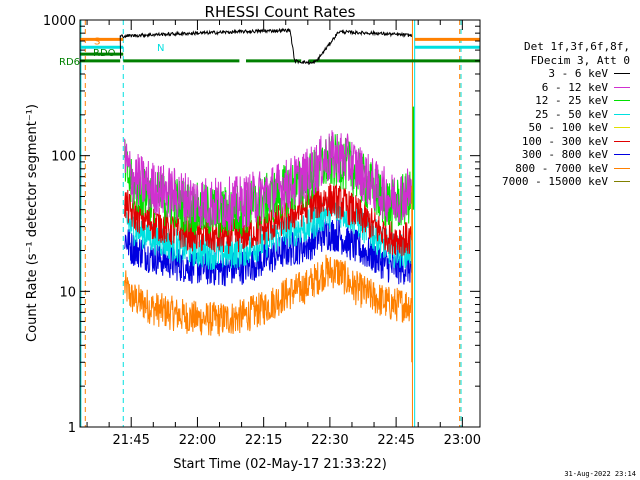 This screenshot has height=480, width=640. I want to click on chart-title: RHESSI Count Rates, so click(280, 12).